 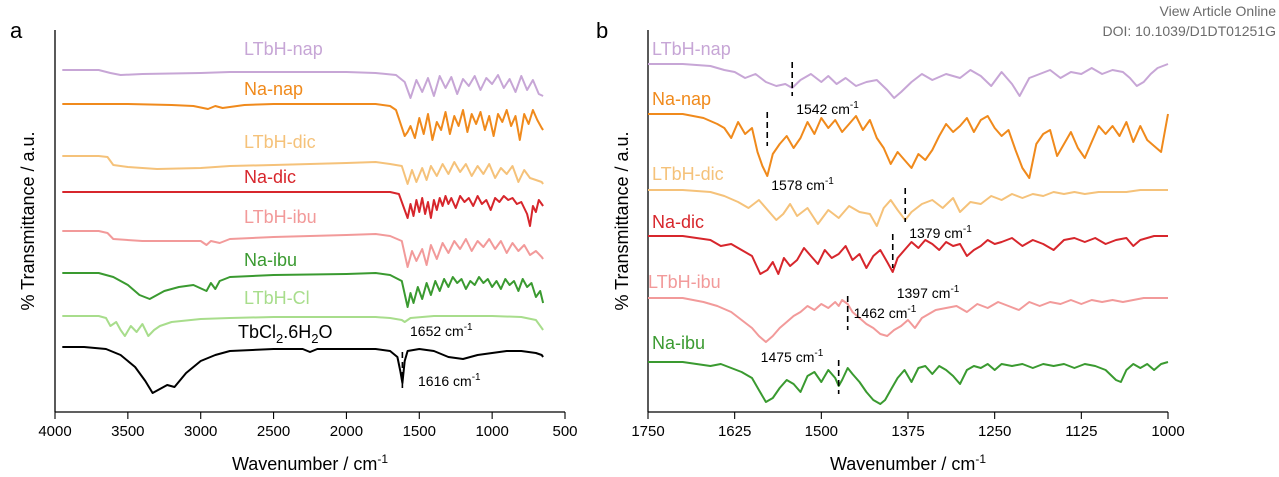 I want to click on series-a-ltbh-ibu, so click(x=303, y=249).